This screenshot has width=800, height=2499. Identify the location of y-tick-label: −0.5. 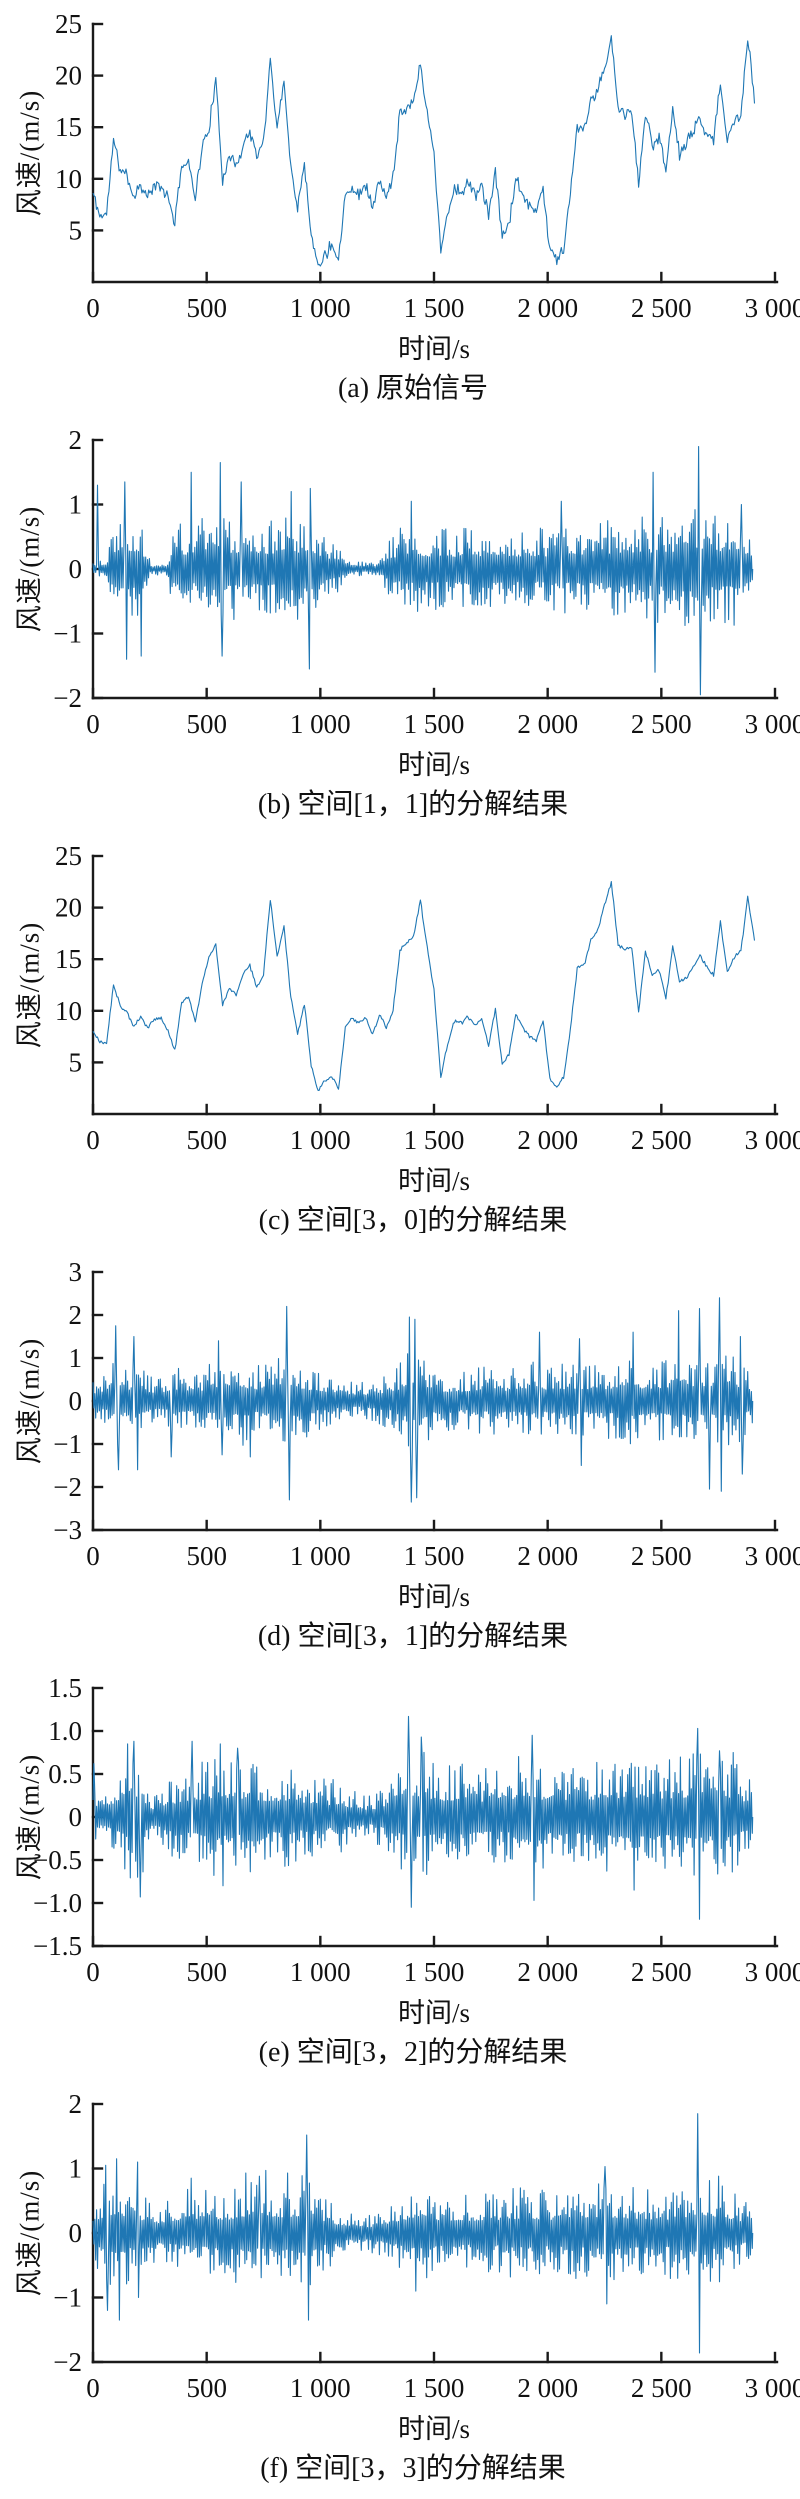
(57, 1860).